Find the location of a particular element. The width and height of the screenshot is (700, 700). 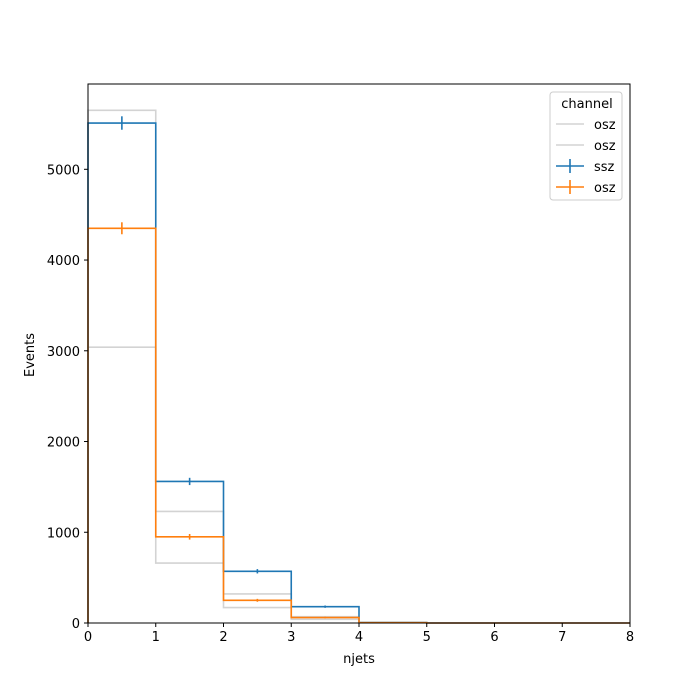

x-axis-ticks: 0 1 2 3 4 5 6 7 8 is located at coordinates (359, 634).